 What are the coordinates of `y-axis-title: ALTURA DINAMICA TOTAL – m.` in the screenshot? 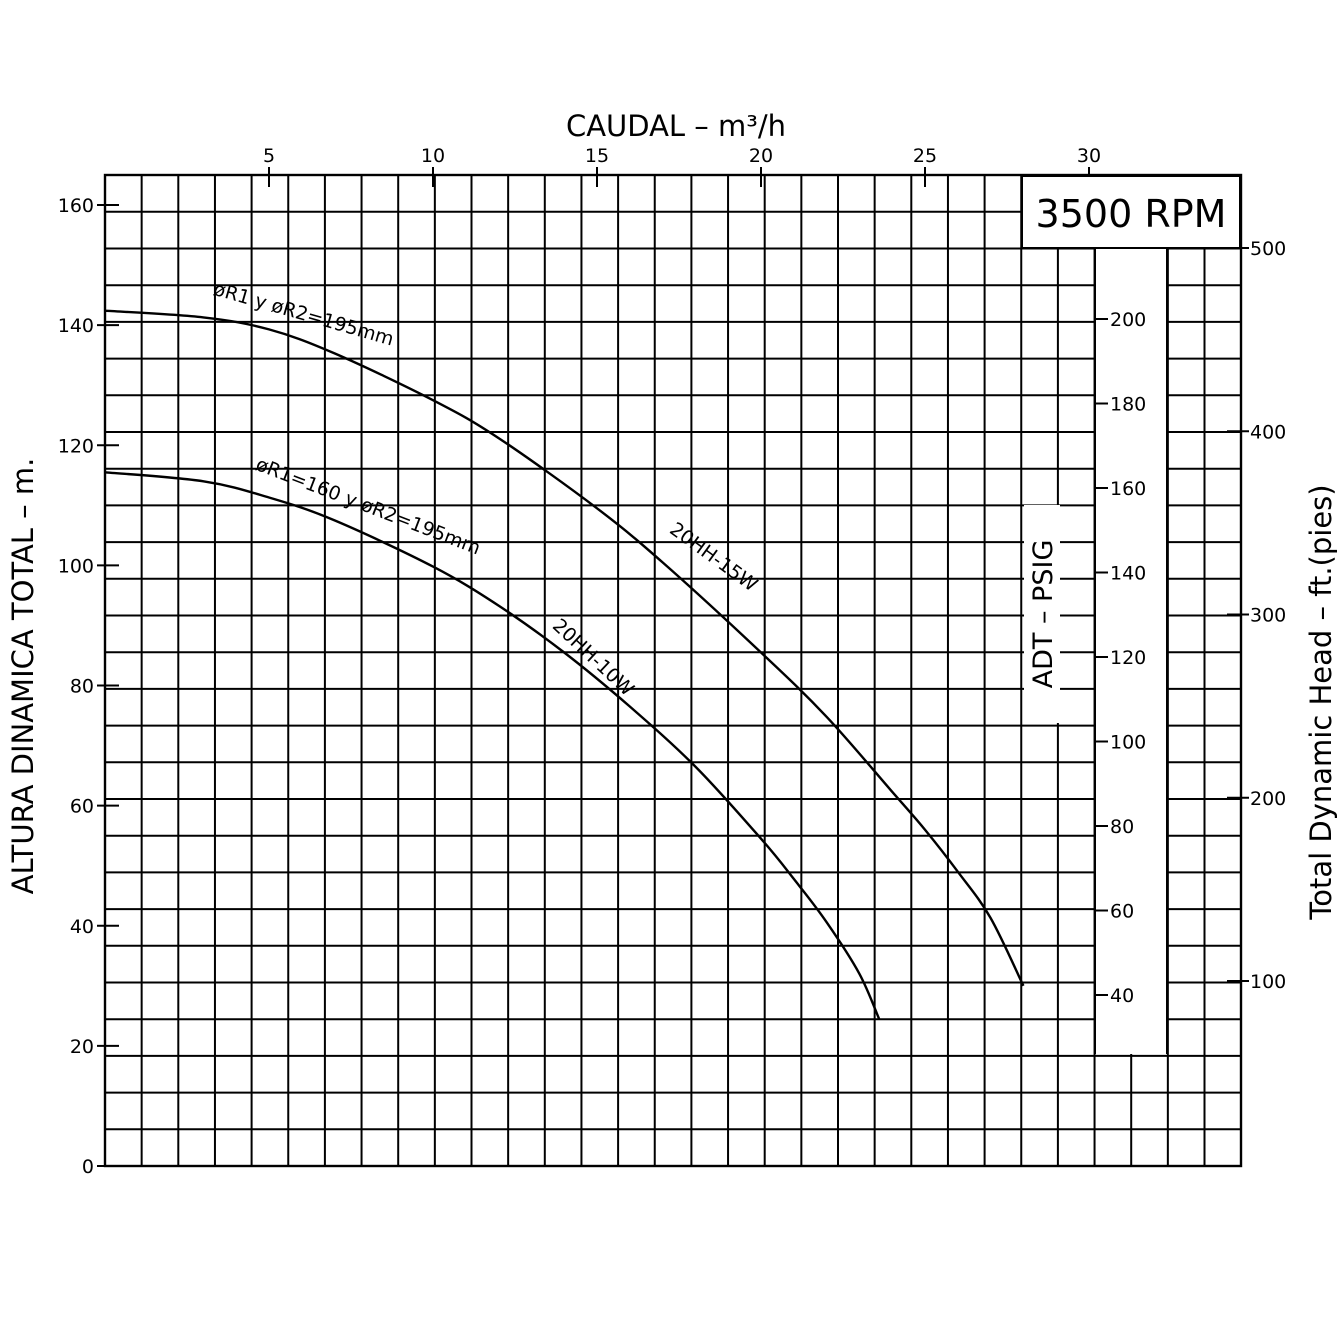 It's located at (23, 676).